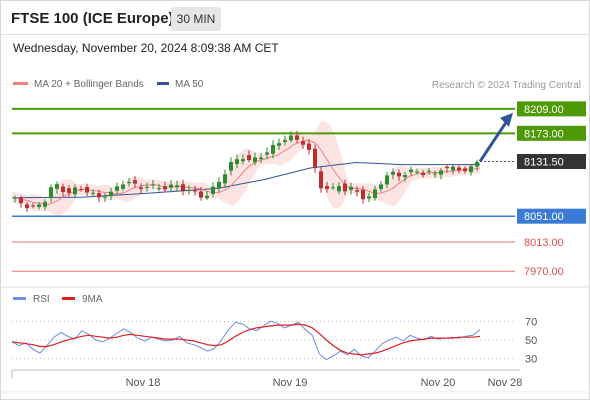 Image resolution: width=590 pixels, height=400 pixels. What do you see at coordinates (180, 84) in the screenshot?
I see `legend-ma50: MA 50` at bounding box center [180, 84].